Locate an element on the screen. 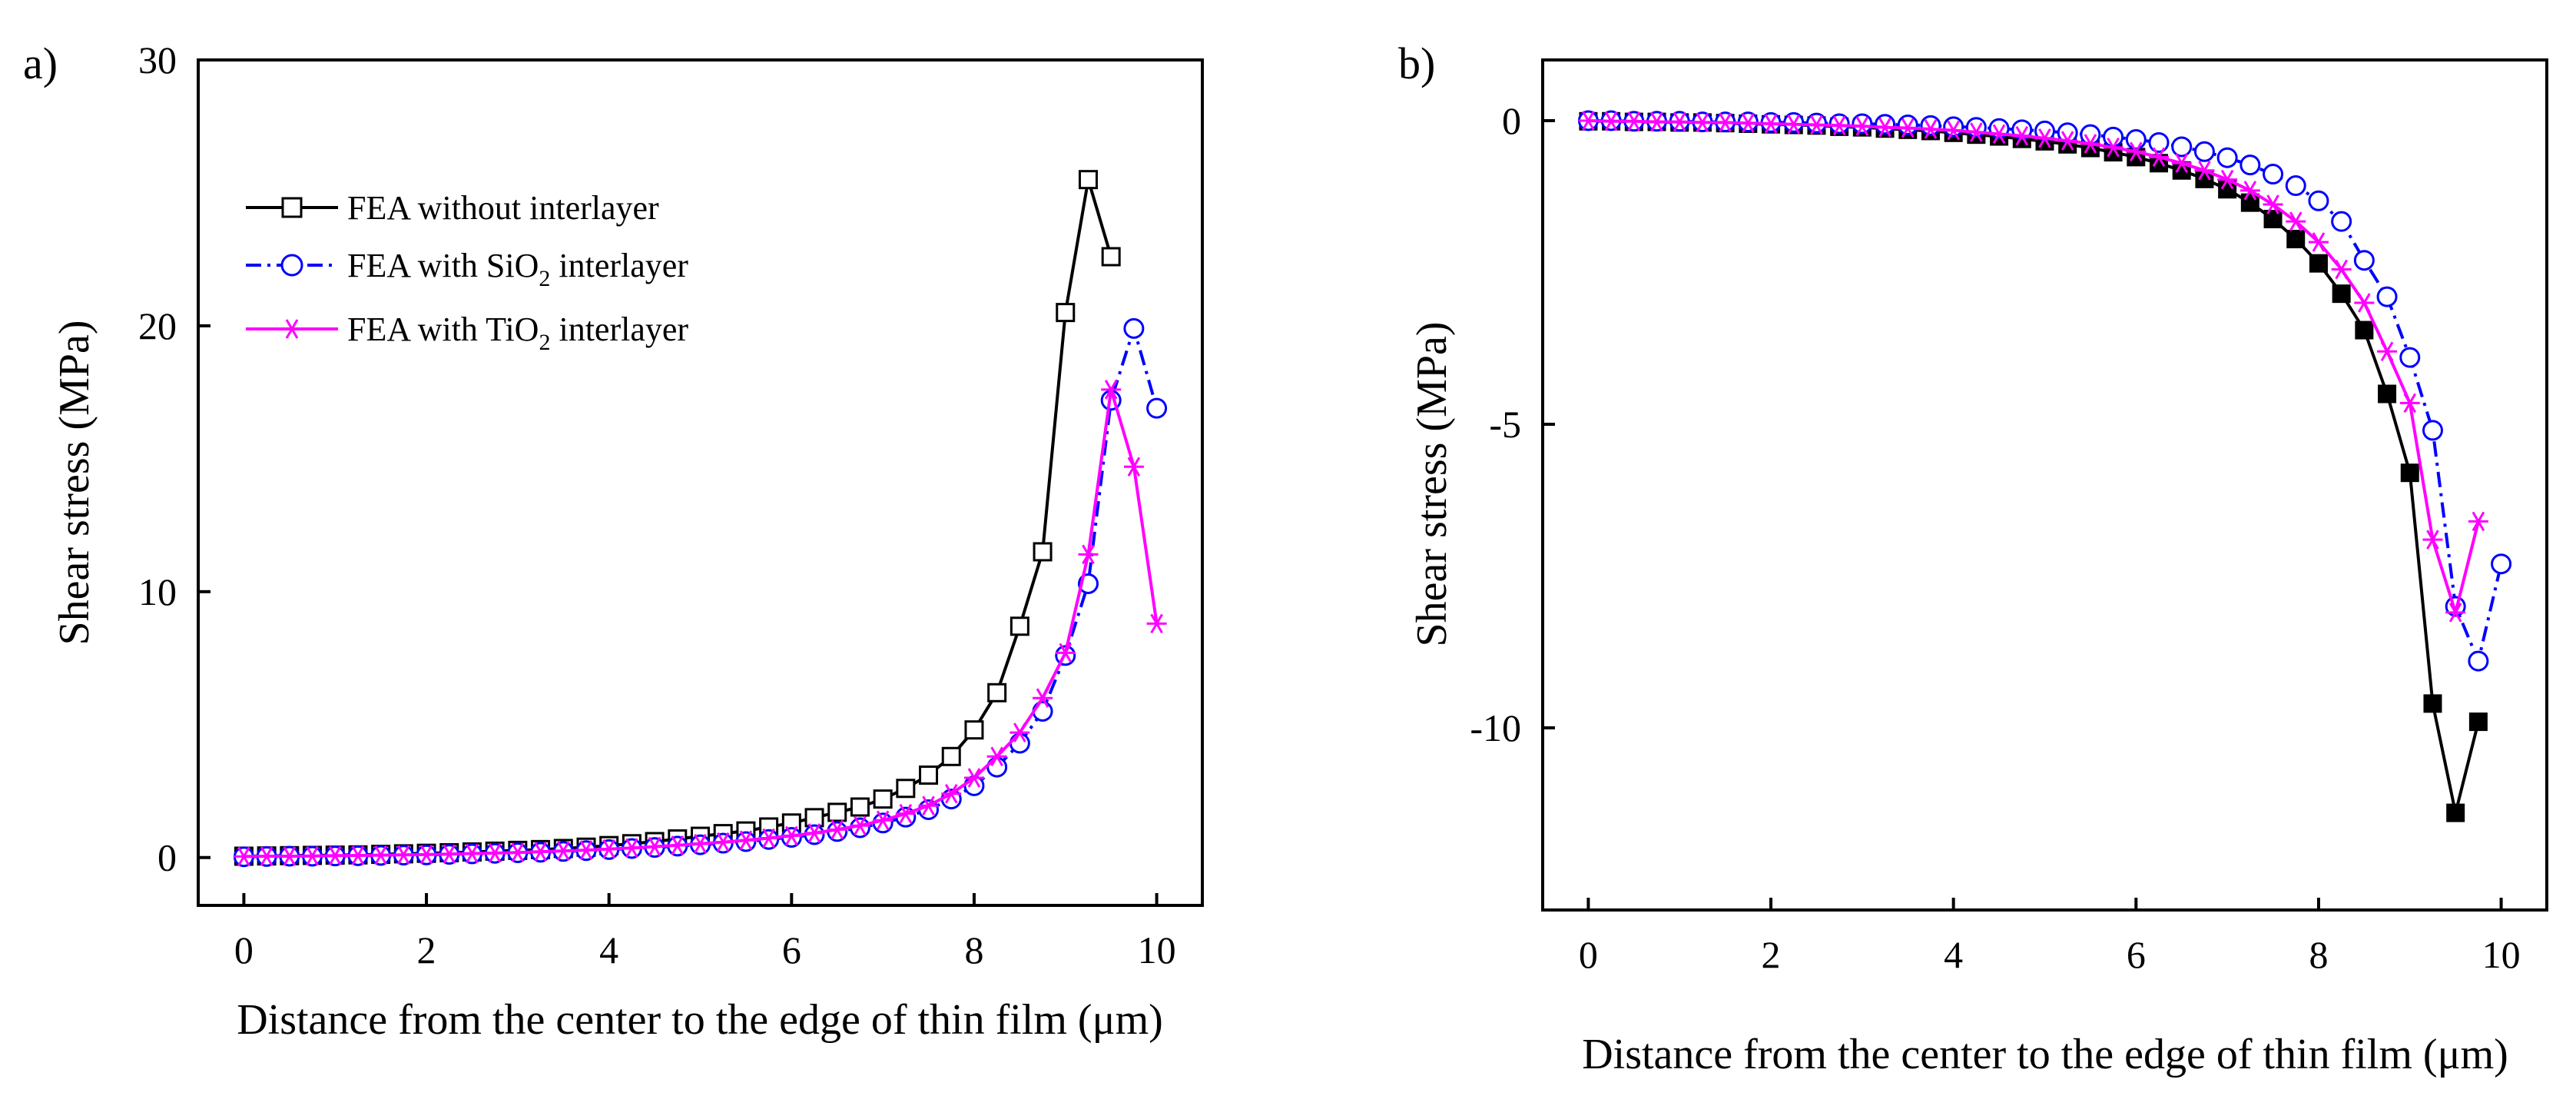 Image resolution: width=2576 pixels, height=1096 pixels. panel-b-y-axis: 0 -5 -10 is located at coordinates (1512, 424).